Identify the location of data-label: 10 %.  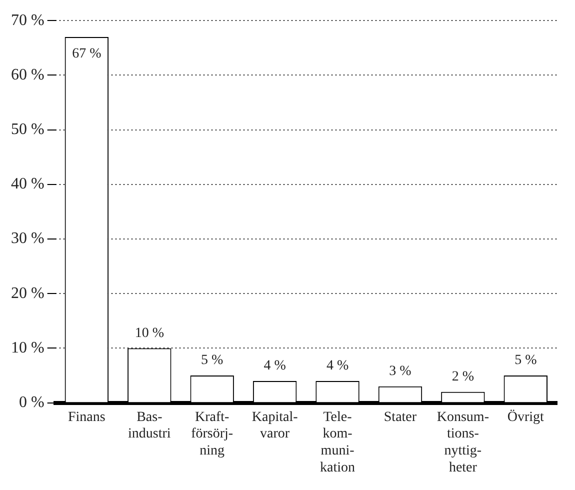
(149, 333).